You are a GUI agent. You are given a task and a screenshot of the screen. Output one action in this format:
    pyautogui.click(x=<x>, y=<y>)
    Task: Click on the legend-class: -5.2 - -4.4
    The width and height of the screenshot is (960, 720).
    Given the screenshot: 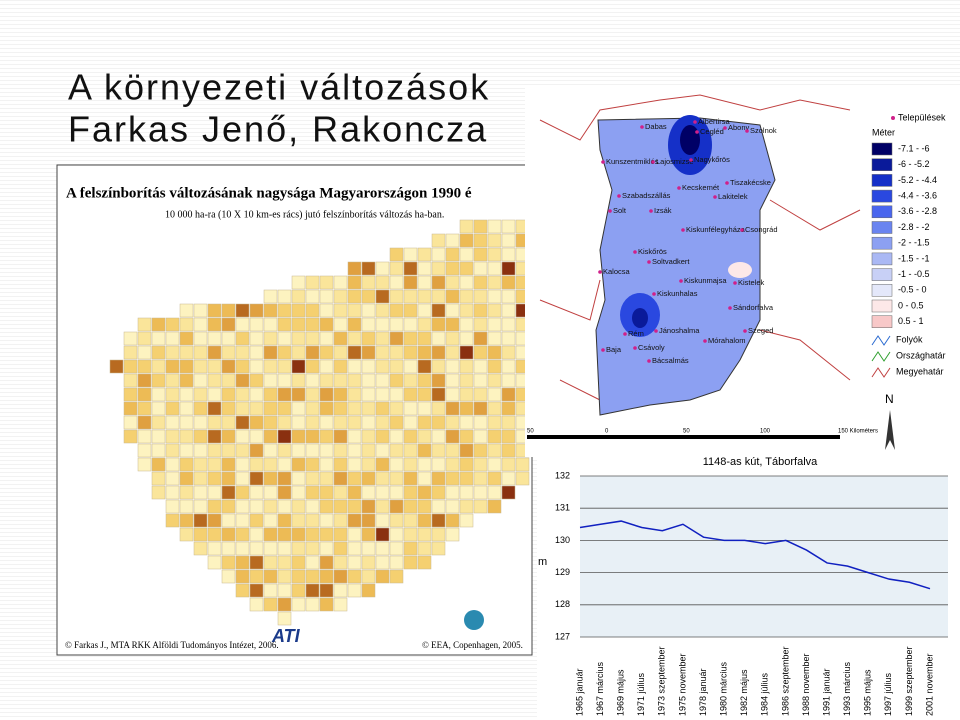 What is the action you would take?
    pyautogui.click(x=917, y=180)
    